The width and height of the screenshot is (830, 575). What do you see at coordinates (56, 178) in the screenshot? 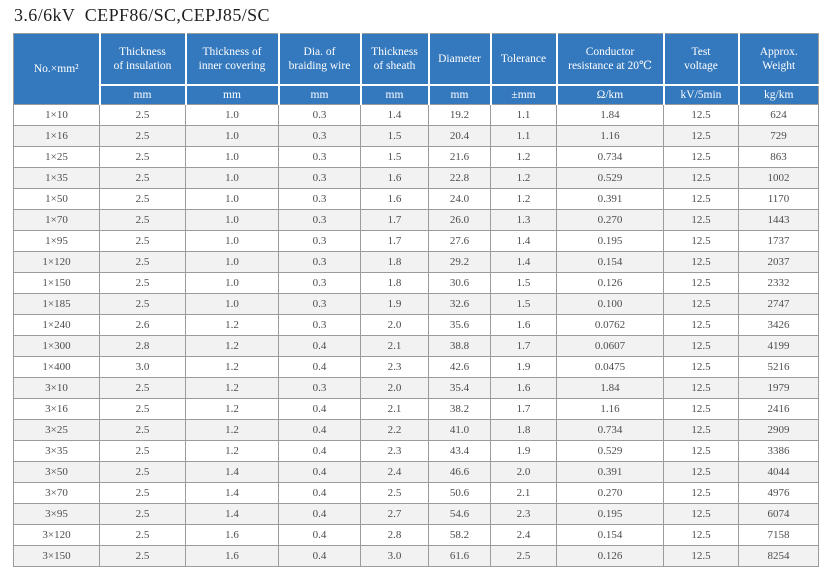
I see `row-size-cell: 1×35` at bounding box center [56, 178].